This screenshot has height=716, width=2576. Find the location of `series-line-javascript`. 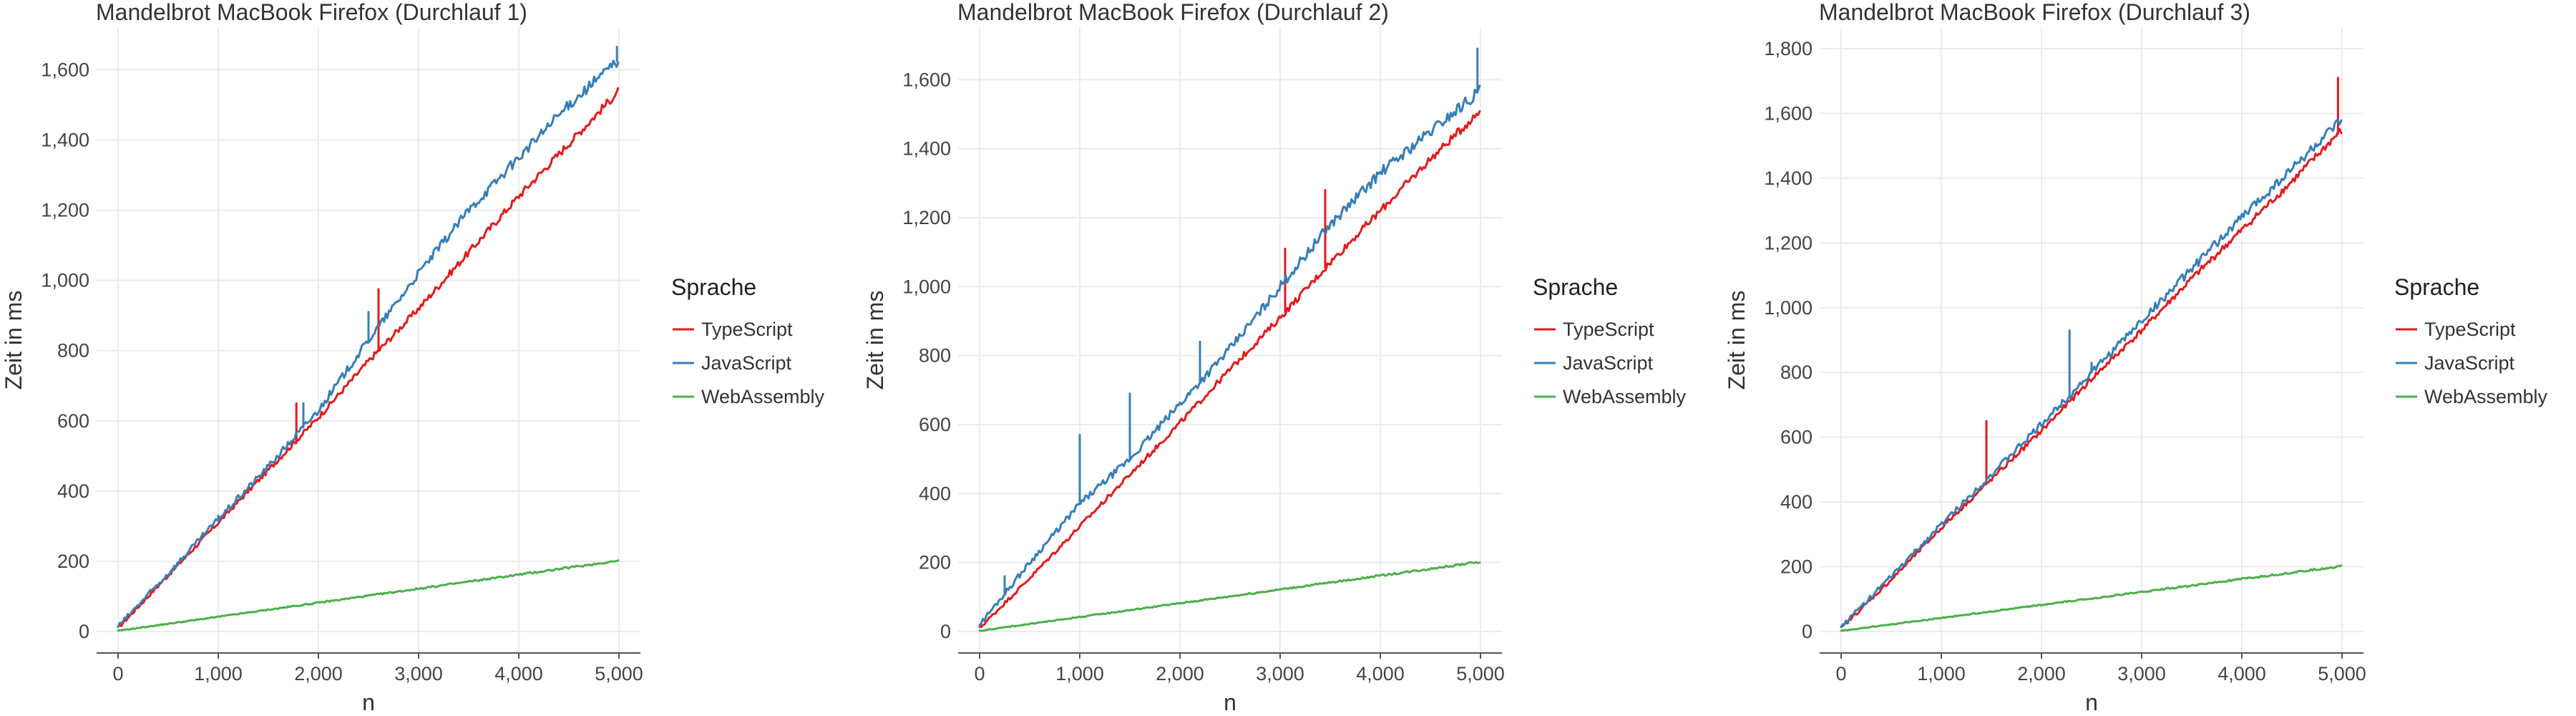

series-line-javascript is located at coordinates (2091, 374).